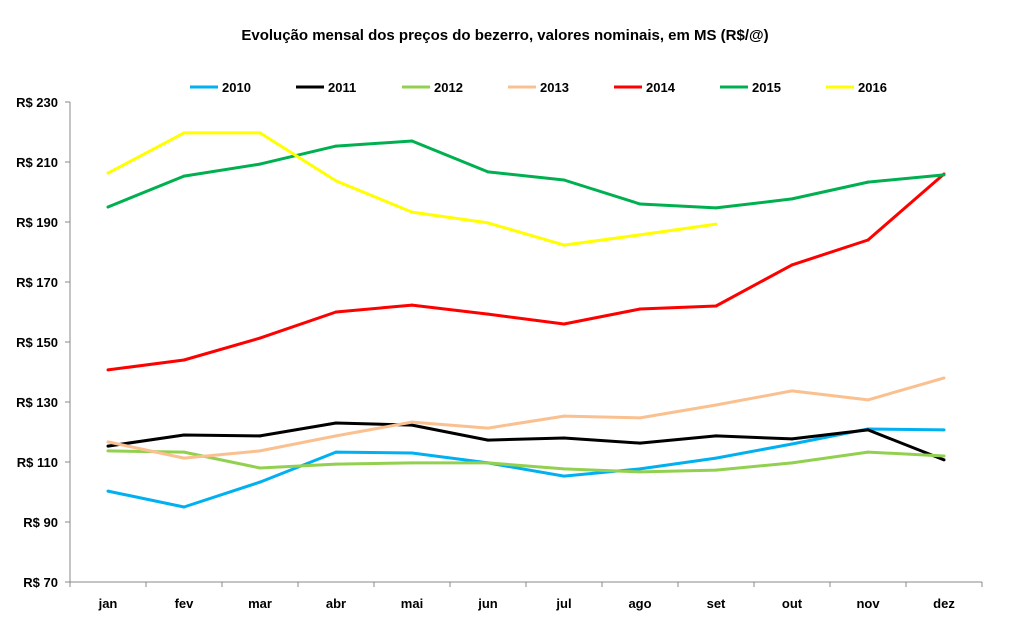 The height and width of the screenshot is (631, 1012). What do you see at coordinates (564, 180) in the screenshot?
I see `data-point-2015-jul` at bounding box center [564, 180].